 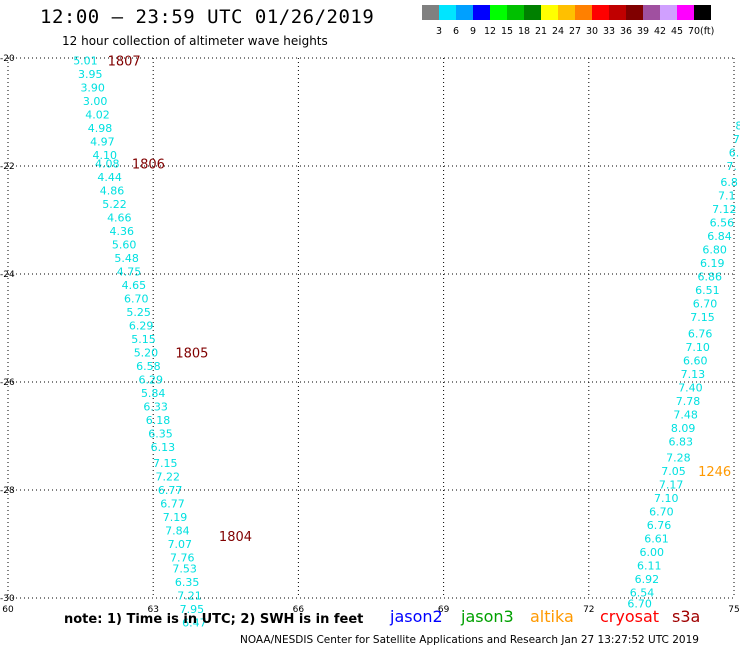 What do you see at coordinates (105, 155) in the screenshot?
I see `wave-height-label: 4.10` at bounding box center [105, 155].